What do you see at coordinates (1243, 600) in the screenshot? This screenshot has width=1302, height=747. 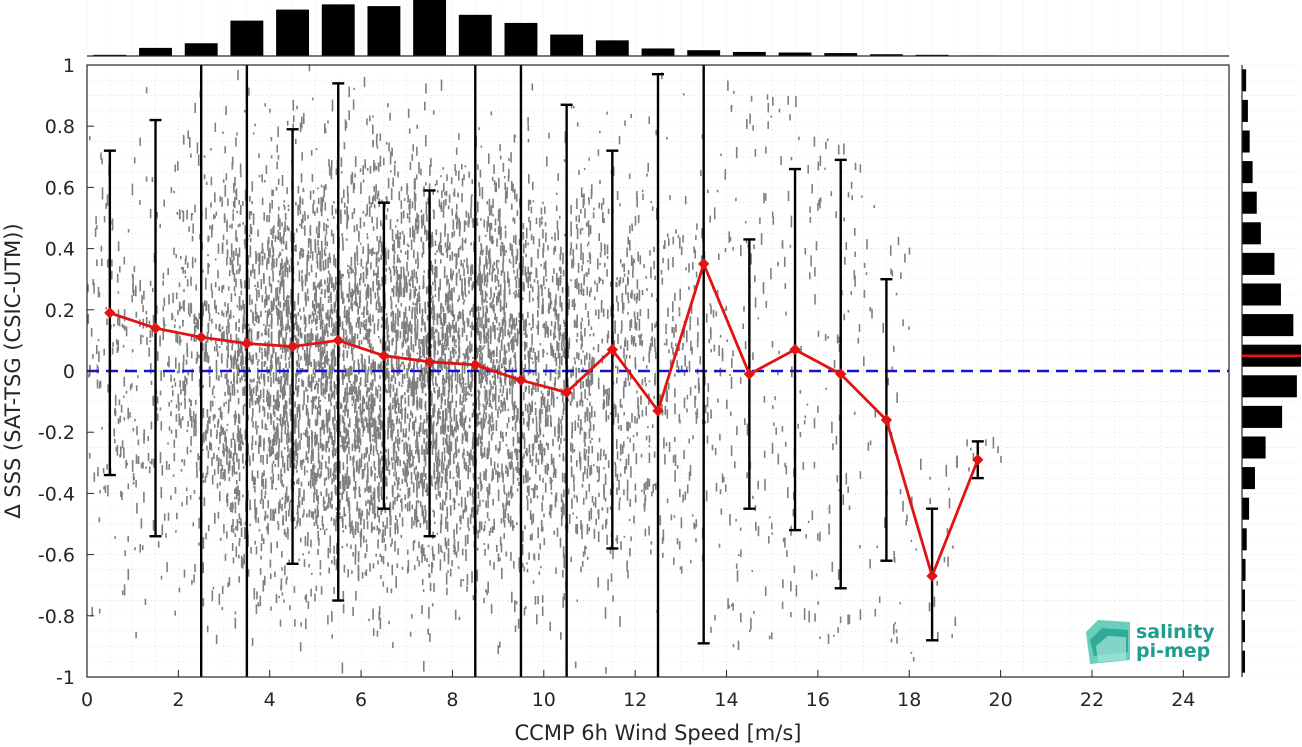 I see `right-histogram-bar` at bounding box center [1243, 600].